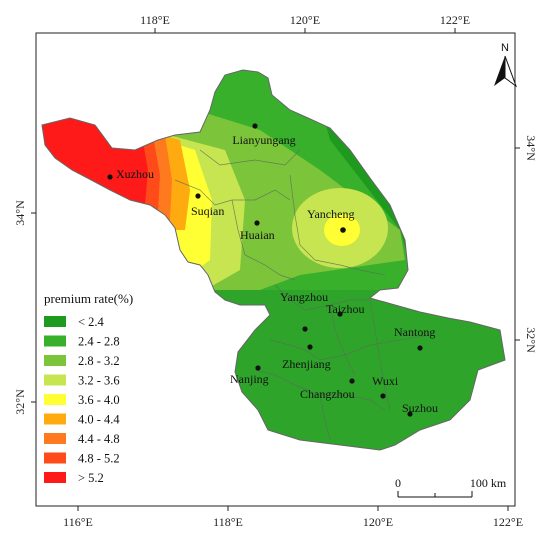 The height and width of the screenshot is (545, 550). Describe the element at coordinates (99, 420) in the screenshot. I see `legend-label: 4.0 - 4.4` at that location.